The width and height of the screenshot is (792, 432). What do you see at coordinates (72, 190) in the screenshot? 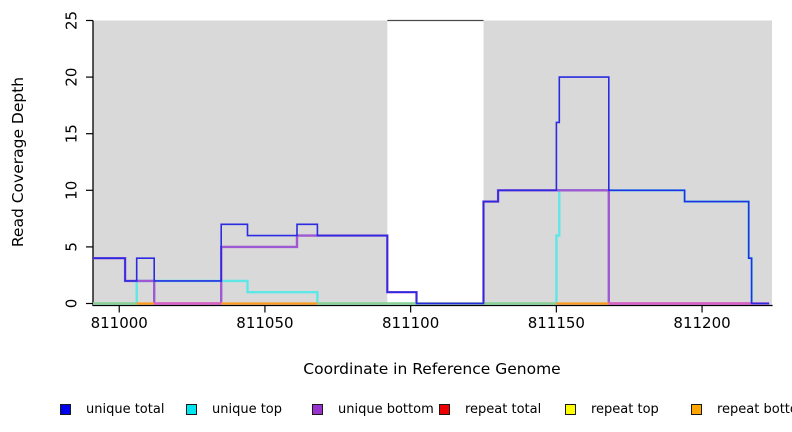
I see `y-tick-label: 10` at bounding box center [72, 190].